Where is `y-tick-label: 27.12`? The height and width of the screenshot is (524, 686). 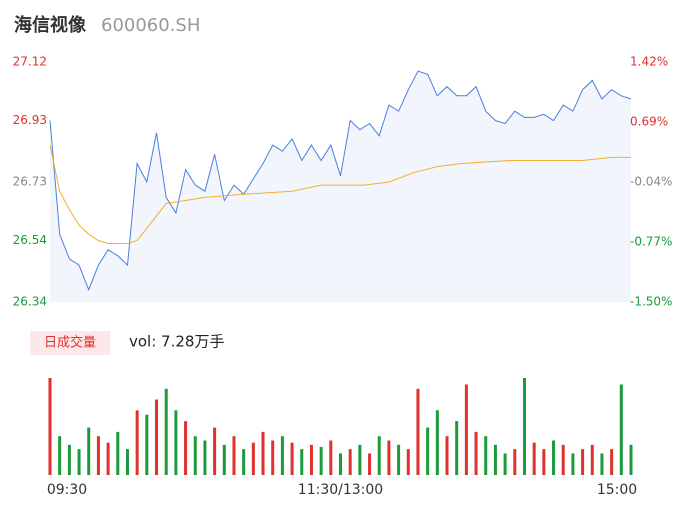
y-tick-label: 27.12 is located at coordinates (30, 62).